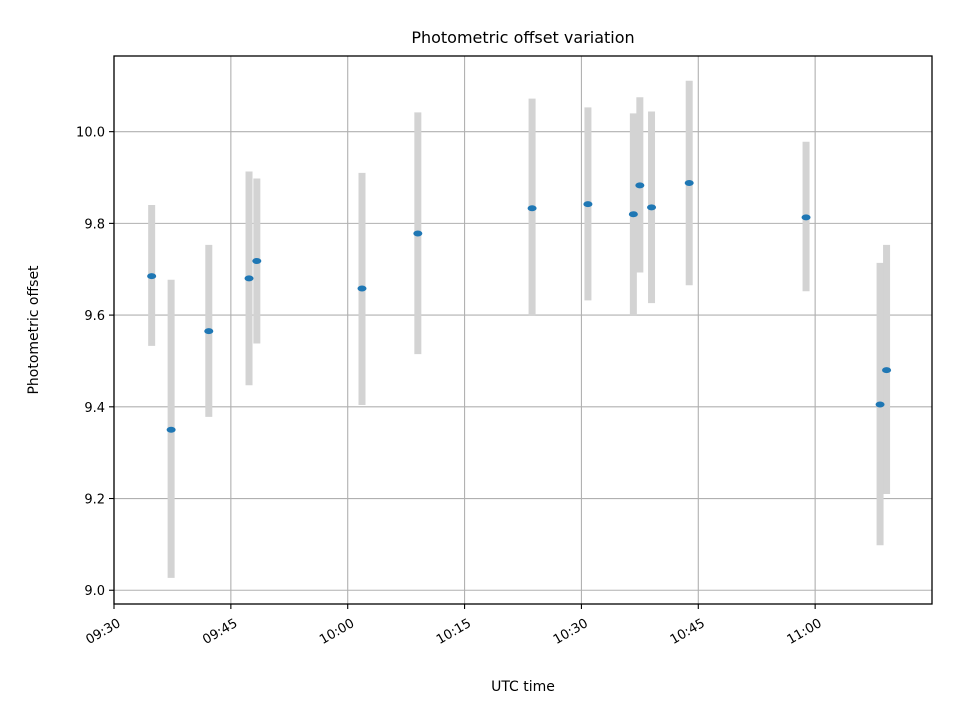 Image resolution: width=960 pixels, height=720 pixels. Describe the element at coordinates (523, 687) in the screenshot. I see `x-axis-label: UTC time` at that location.